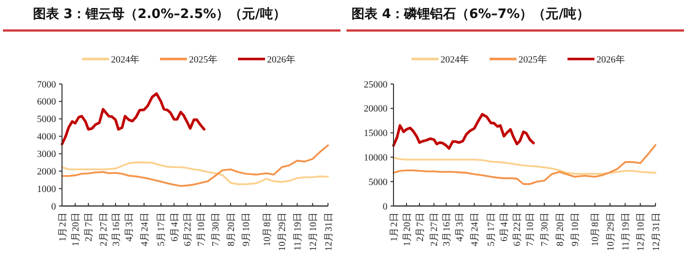  Describe the element at coordinates (376, 109) in the screenshot. I see `y-tick-label: 20000` at that location.